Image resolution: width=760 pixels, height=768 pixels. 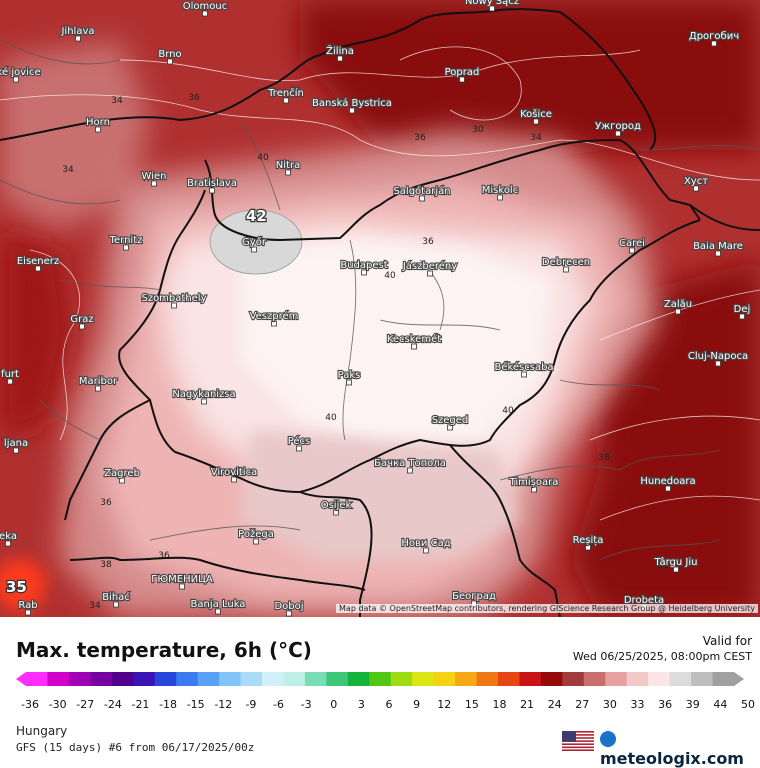 I want to click on city-label: Дрогобич, so click(x=714, y=36).